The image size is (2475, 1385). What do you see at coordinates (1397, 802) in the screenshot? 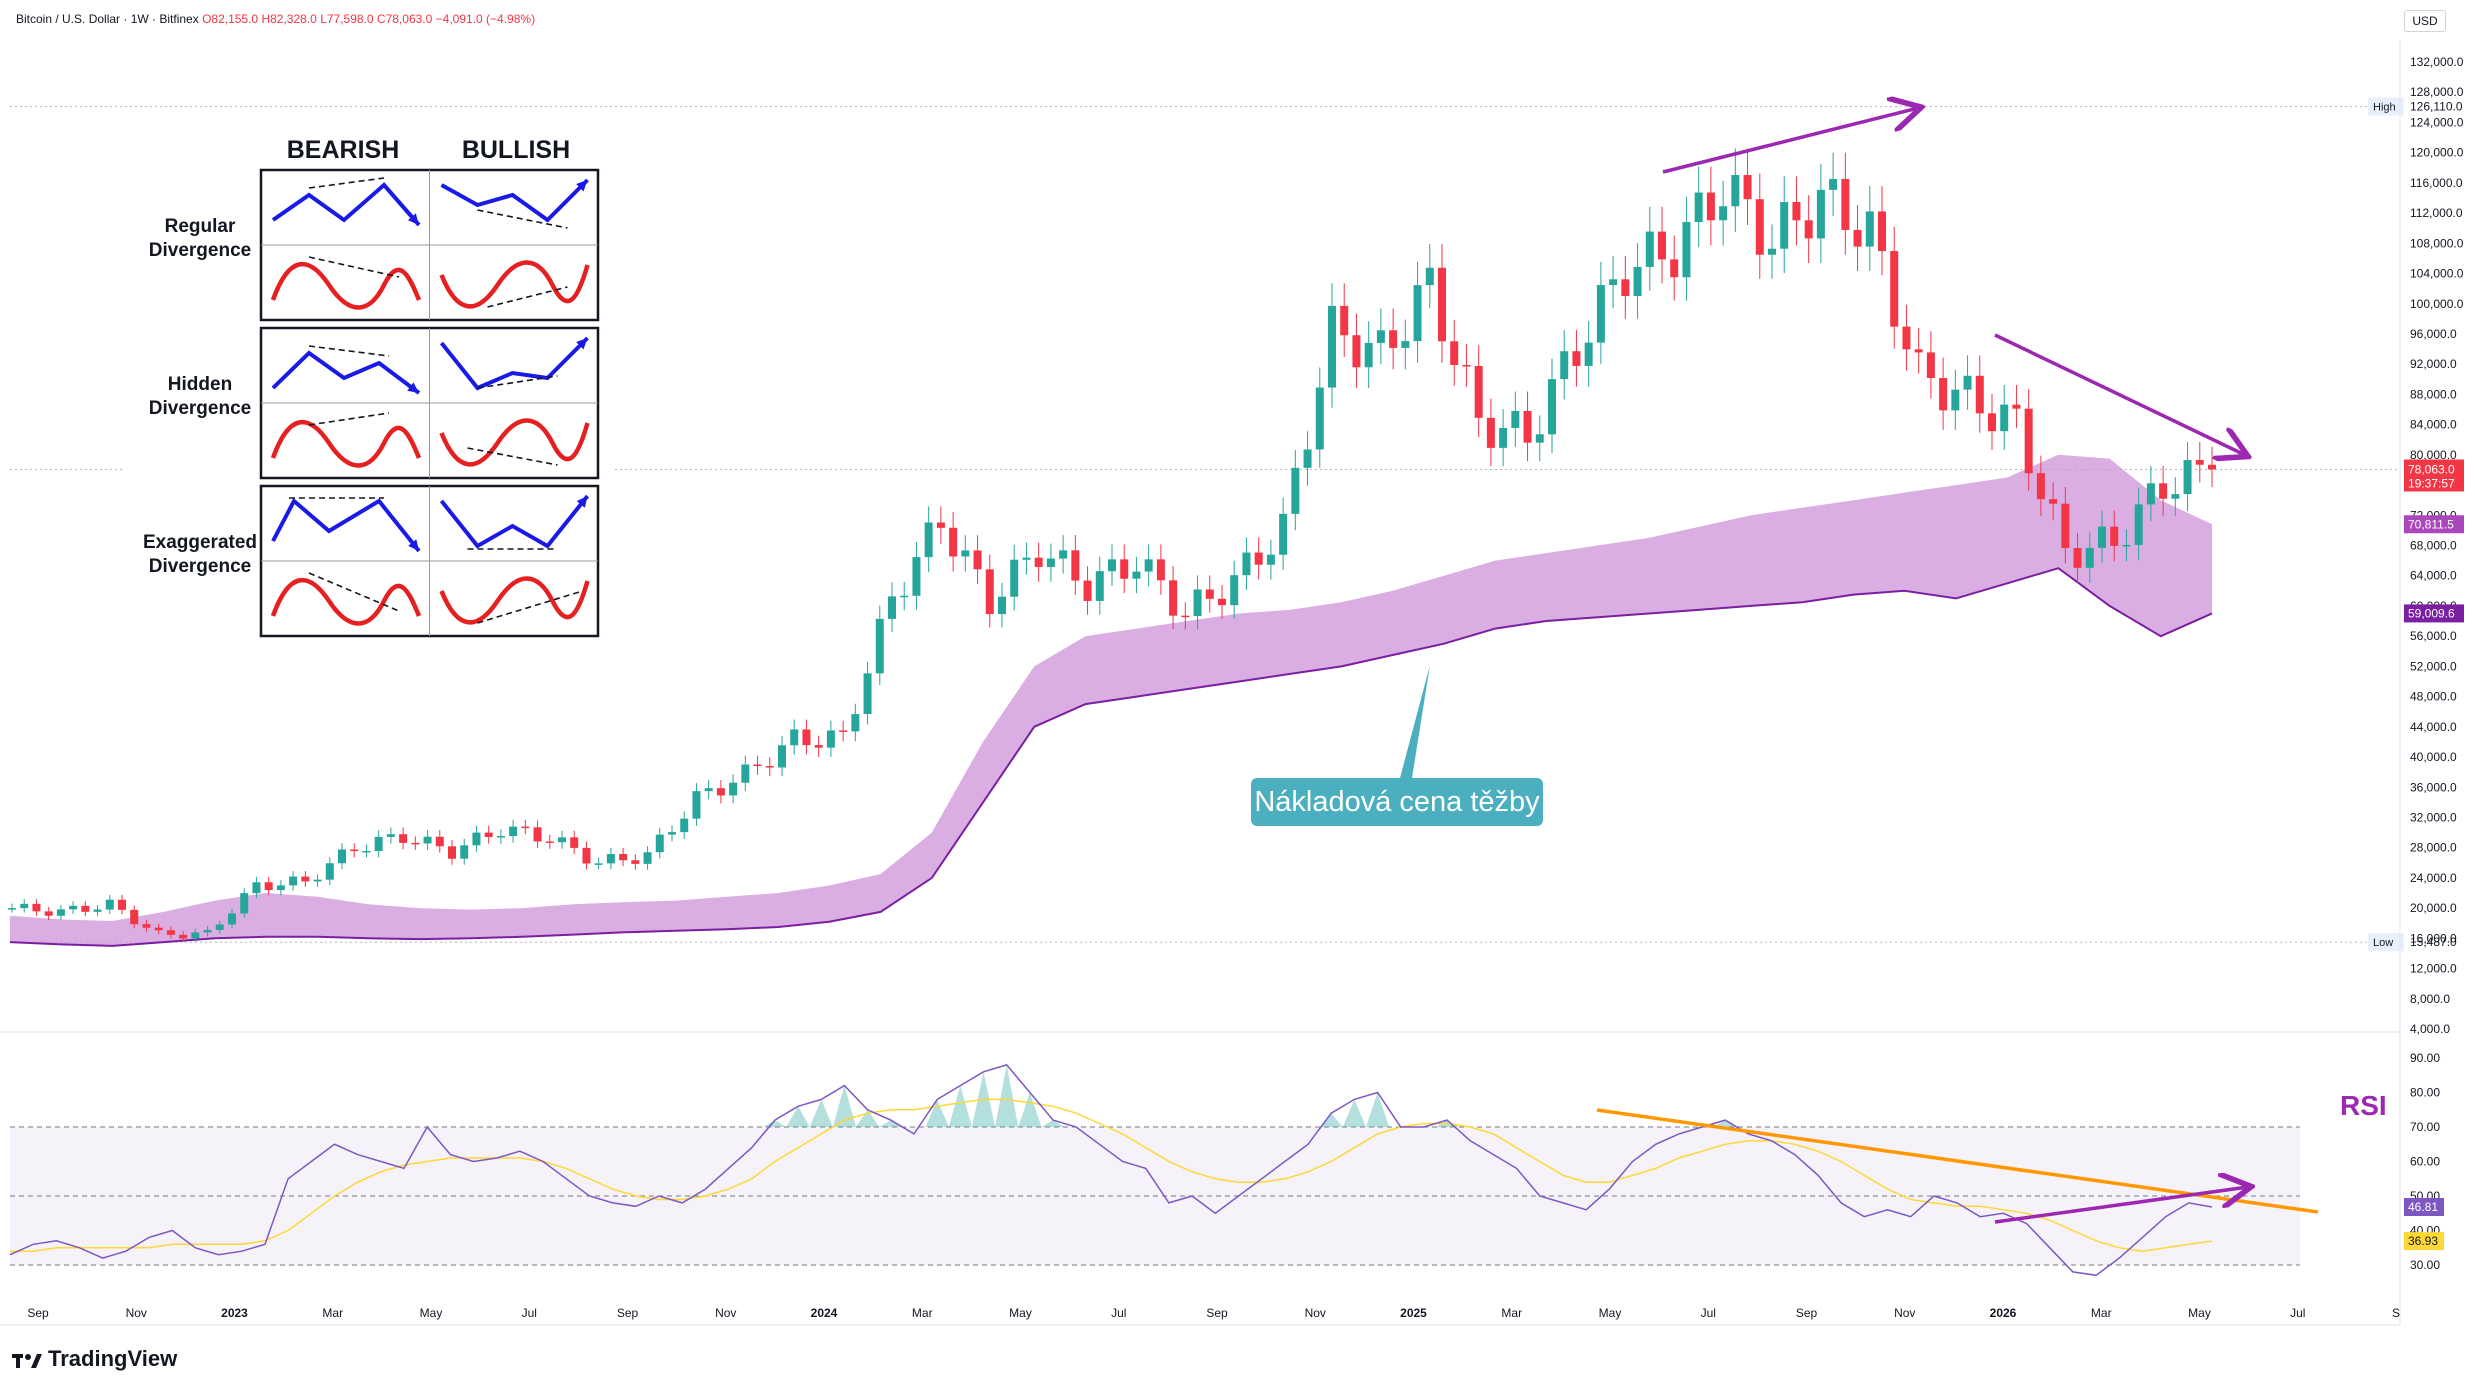
I see `mining-cost-callout: Nákladová cena těžby` at bounding box center [1397, 802].